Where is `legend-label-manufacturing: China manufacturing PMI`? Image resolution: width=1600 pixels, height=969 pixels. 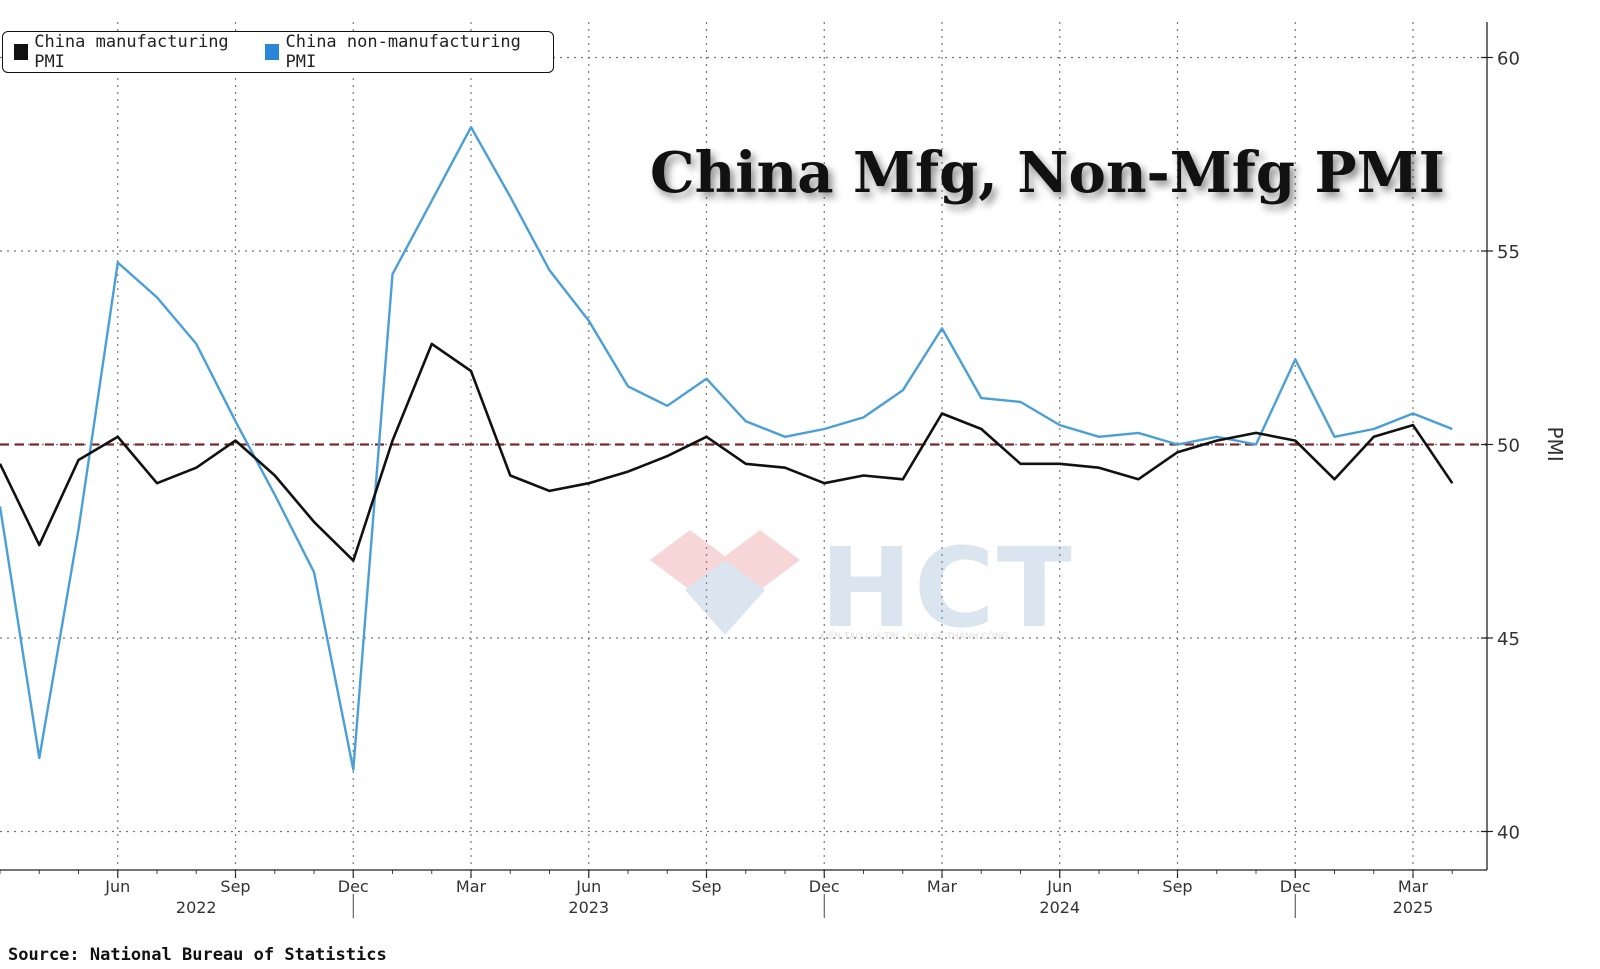 legend-label-manufacturing: China manufacturing PMI is located at coordinates (131, 52).